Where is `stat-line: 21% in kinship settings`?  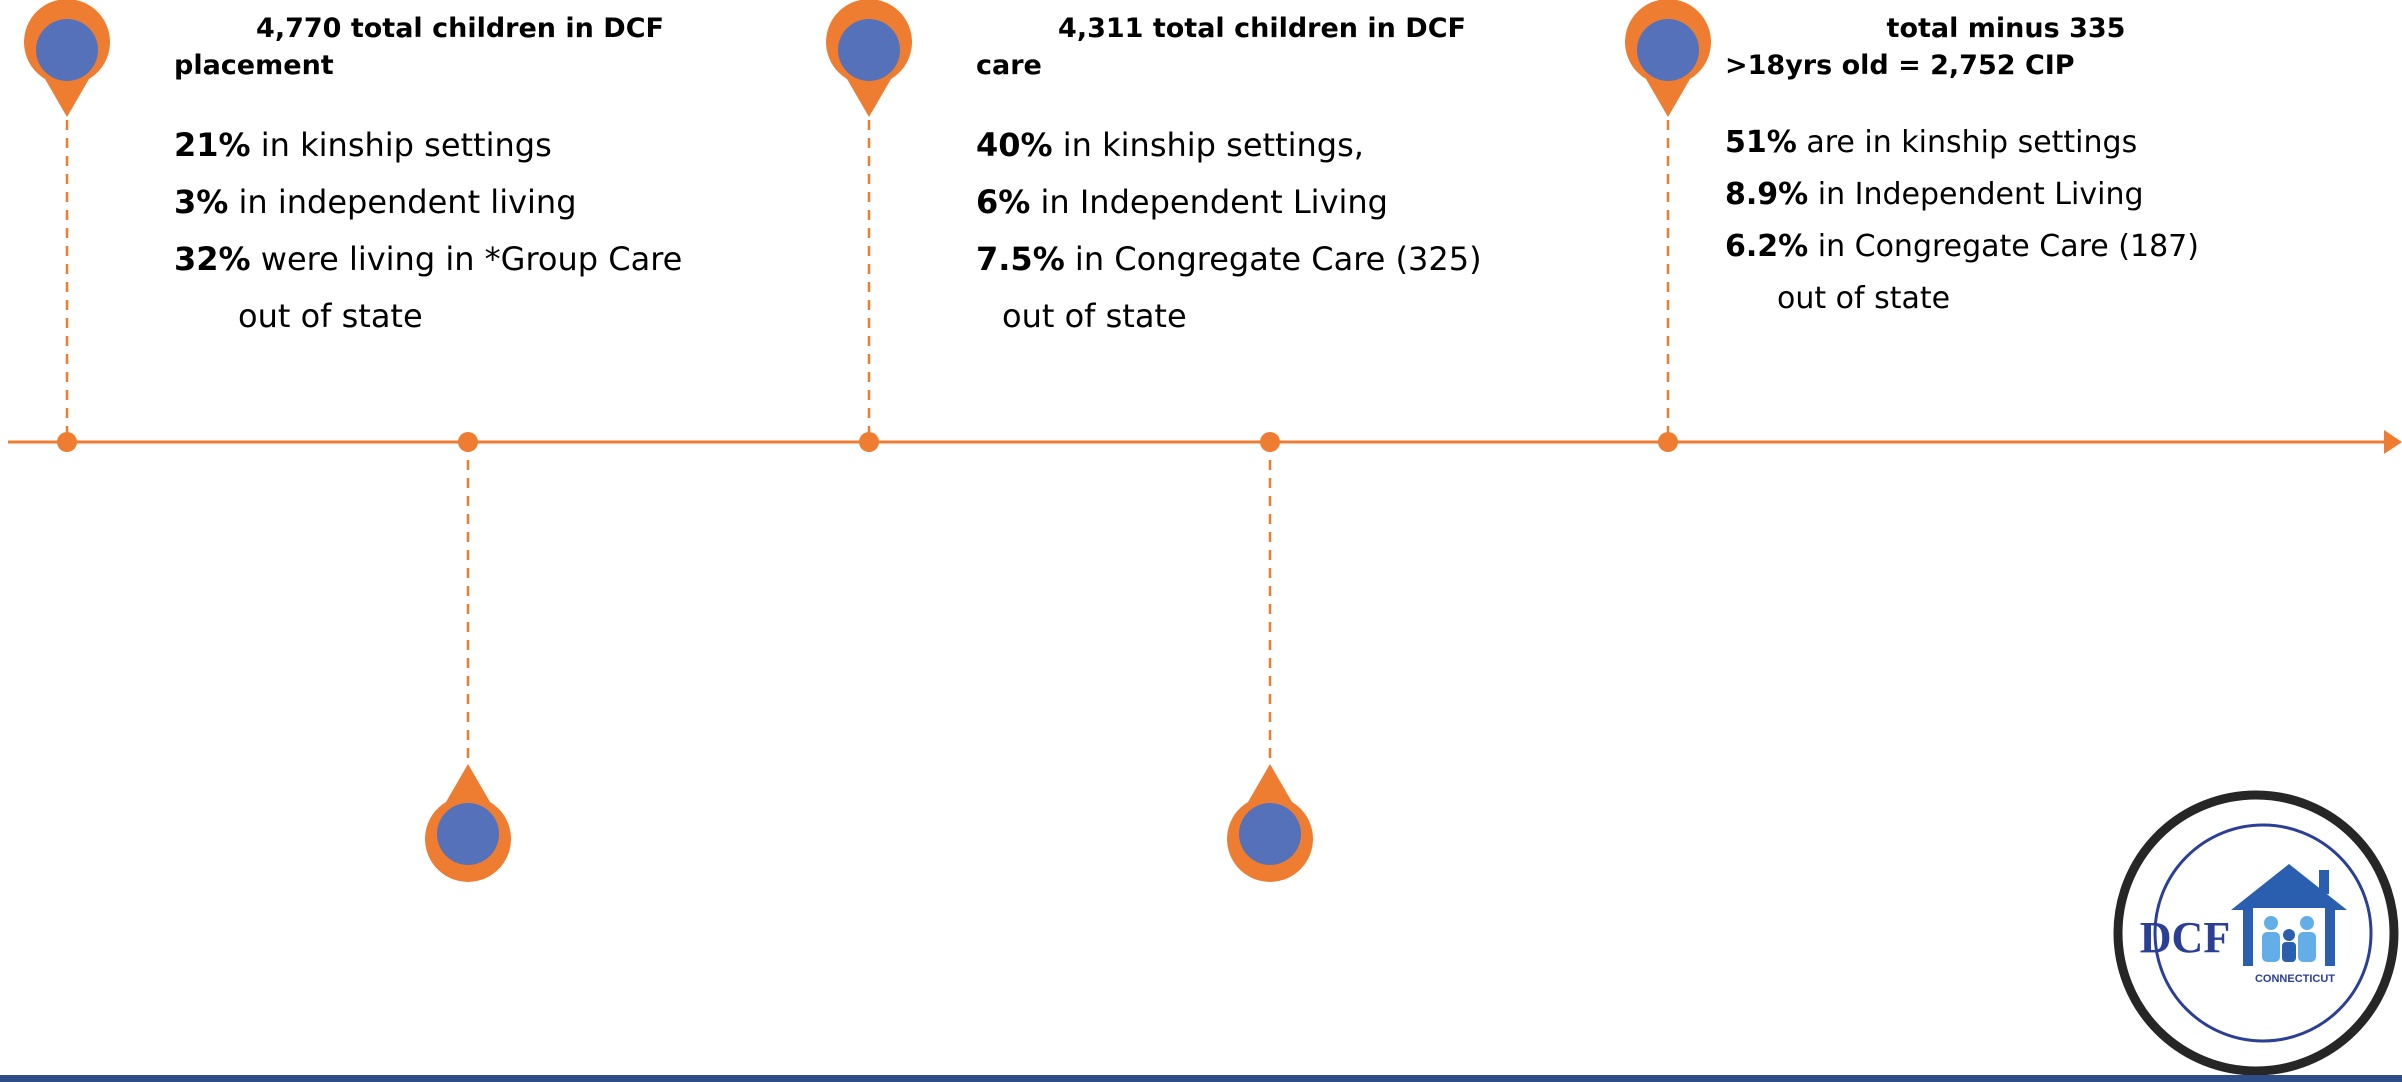
stat-line: 21% in kinship settings is located at coordinates (363, 145).